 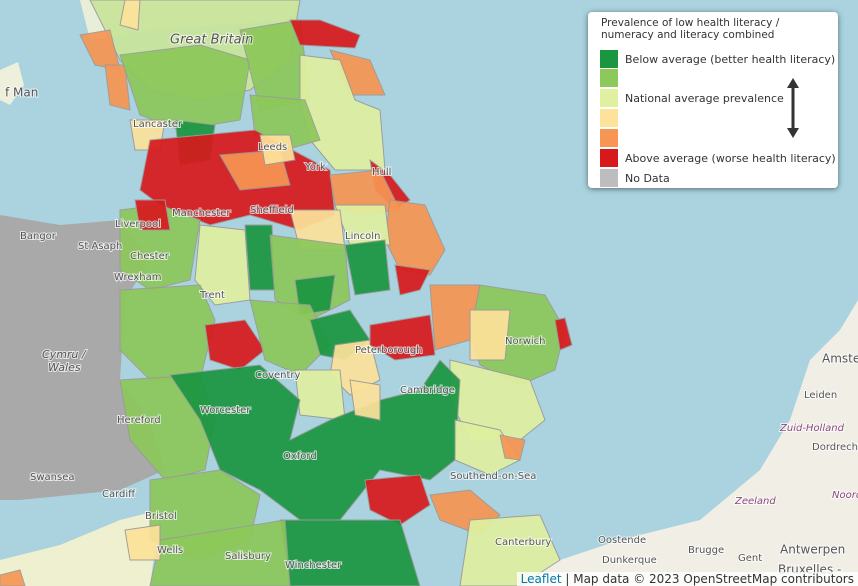 What do you see at coordinates (158, 124) in the screenshot?
I see `place-label: Lancaster` at bounding box center [158, 124].